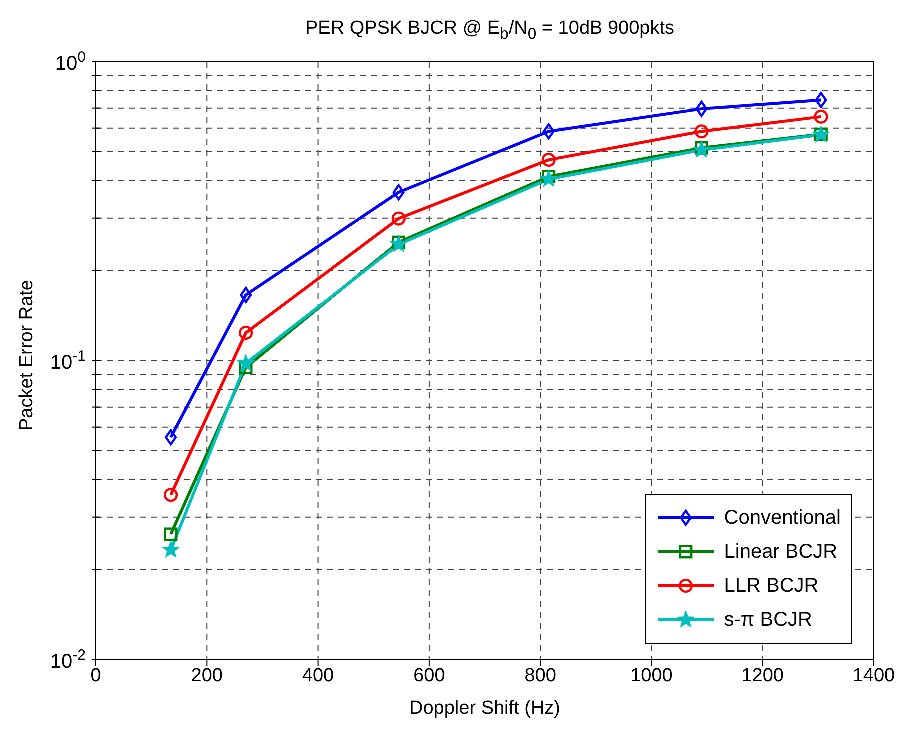 Image resolution: width=910 pixels, height=740 pixels. I want to click on legend-label: s-π BCJR, so click(768, 620).